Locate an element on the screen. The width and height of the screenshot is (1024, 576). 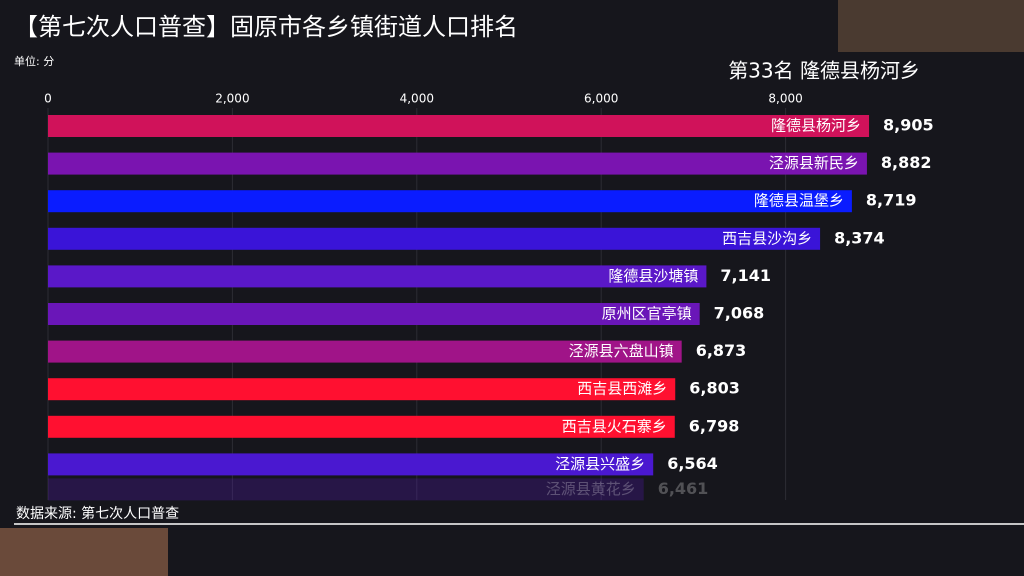
value-label: 8,905 is located at coordinates (908, 125).